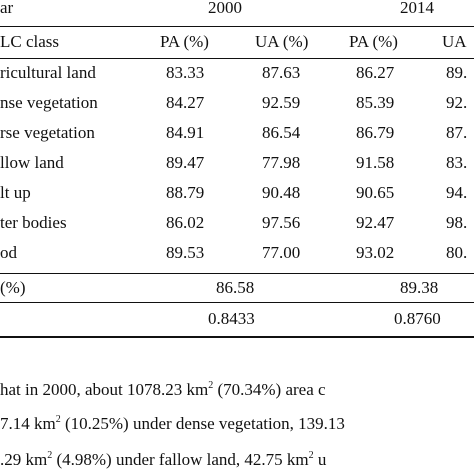 This screenshot has width=474, height=474. What do you see at coordinates (185, 132) in the screenshot?
I see `row-pa-2000: 84.91` at bounding box center [185, 132].